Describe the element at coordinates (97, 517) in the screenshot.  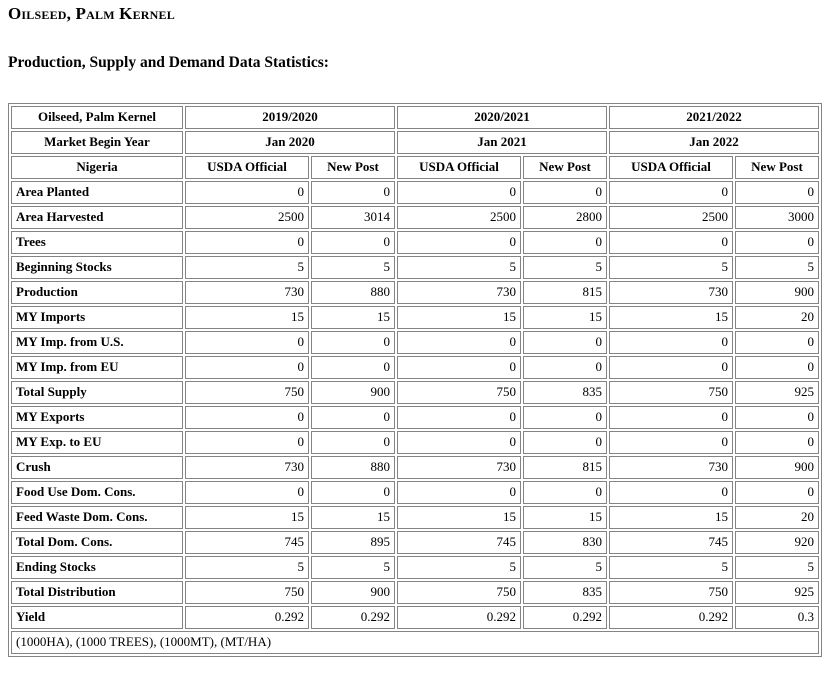
I see `row-label: Feed Waste Dom. Cons.` at that location.